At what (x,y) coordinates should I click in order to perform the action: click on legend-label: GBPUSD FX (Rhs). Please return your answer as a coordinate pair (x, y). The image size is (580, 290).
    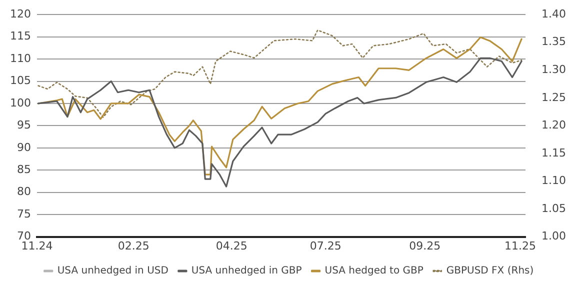
    Looking at the image, I should click on (490, 271).